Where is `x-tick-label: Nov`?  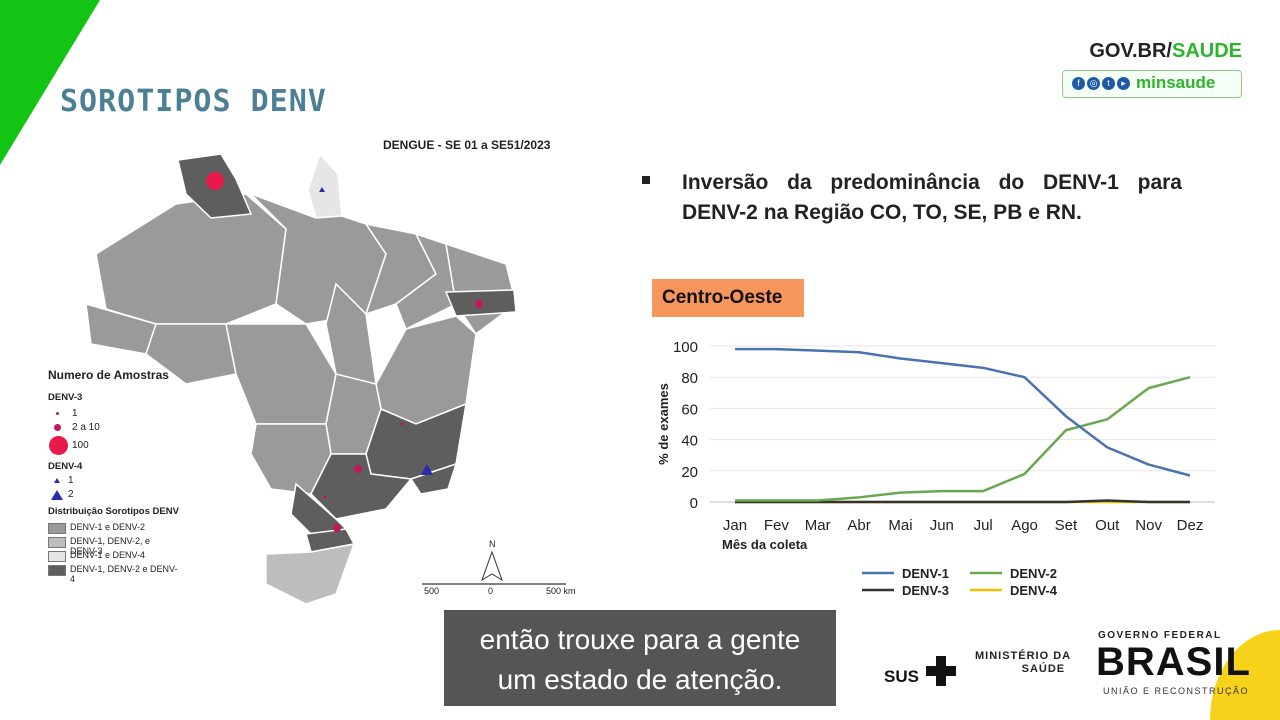
x-tick-label: Nov is located at coordinates (1148, 525).